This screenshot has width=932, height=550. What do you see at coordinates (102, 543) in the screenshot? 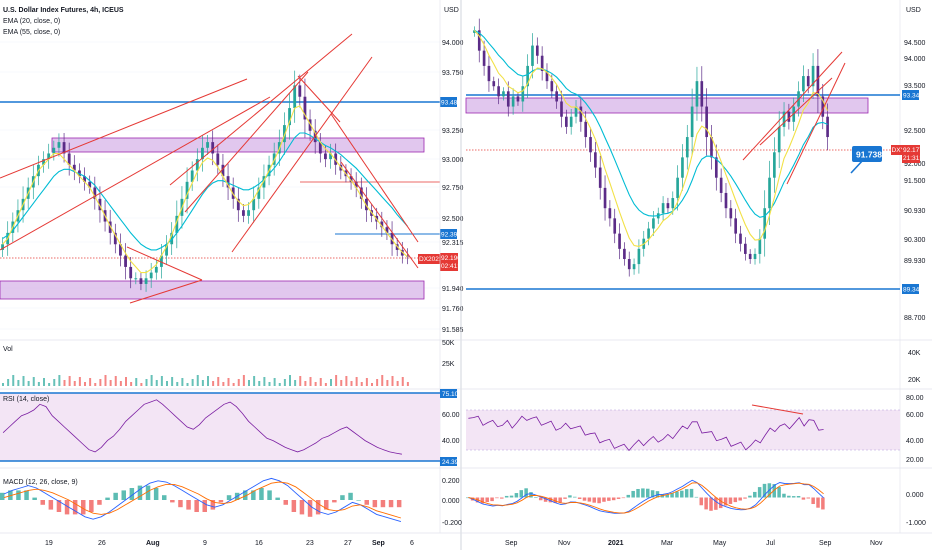
I see `left-x-label: 26` at bounding box center [102, 543].